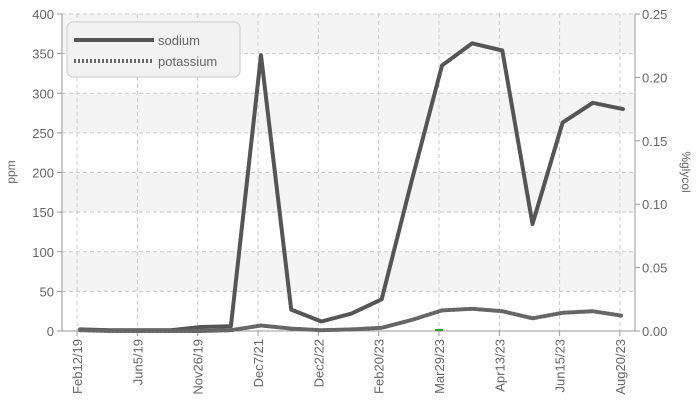 The width and height of the screenshot is (699, 413). I want to click on y-right-tick-label: 0.25, so click(654, 14).